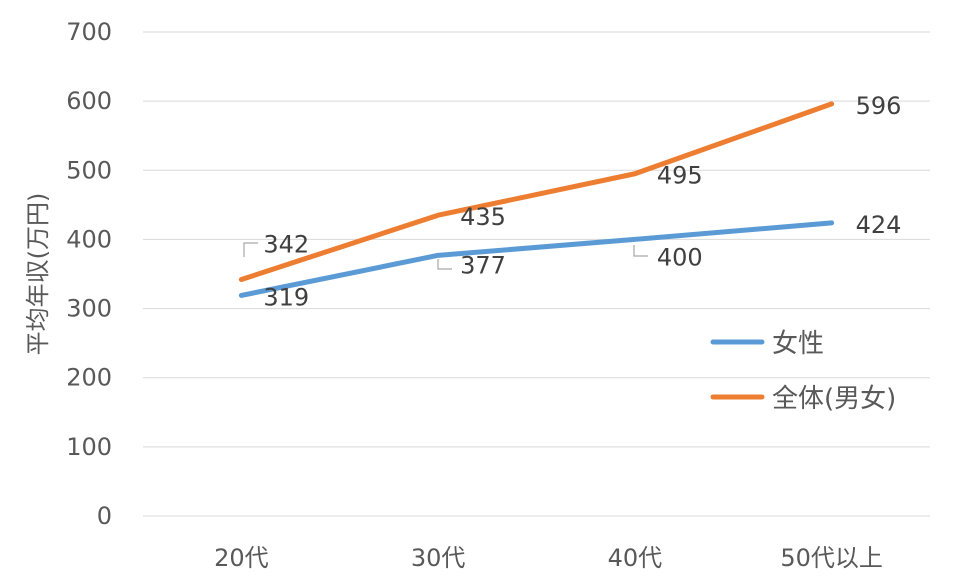  I want to click on x-tick-label: 30代, so click(438, 558).